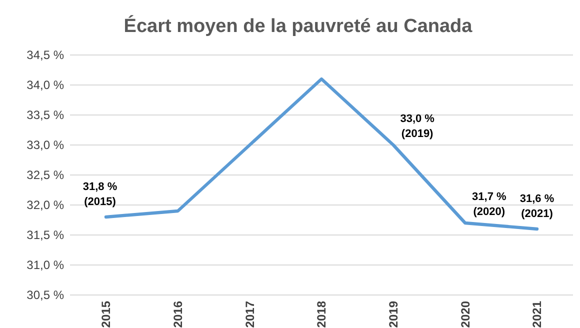  Describe the element at coordinates (178, 314) in the screenshot. I see `x-tick-label: 2016` at that location.